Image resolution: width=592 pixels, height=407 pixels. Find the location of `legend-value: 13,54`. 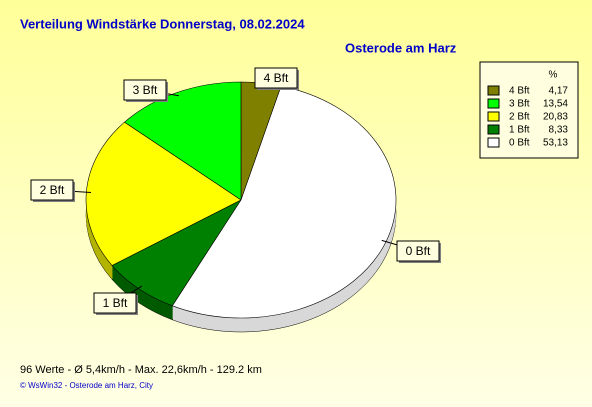

legend-value: 13,54 is located at coordinates (555, 104).